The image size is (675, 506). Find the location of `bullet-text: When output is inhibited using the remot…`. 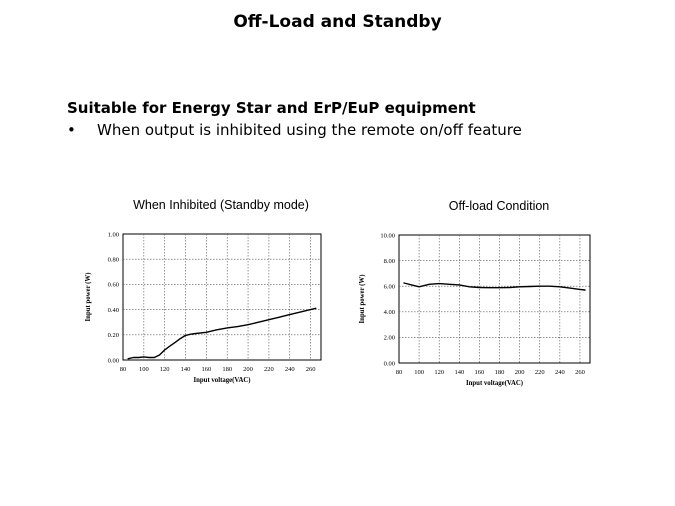

bullet-text: When output is inhibited using the remot… is located at coordinates (309, 130).